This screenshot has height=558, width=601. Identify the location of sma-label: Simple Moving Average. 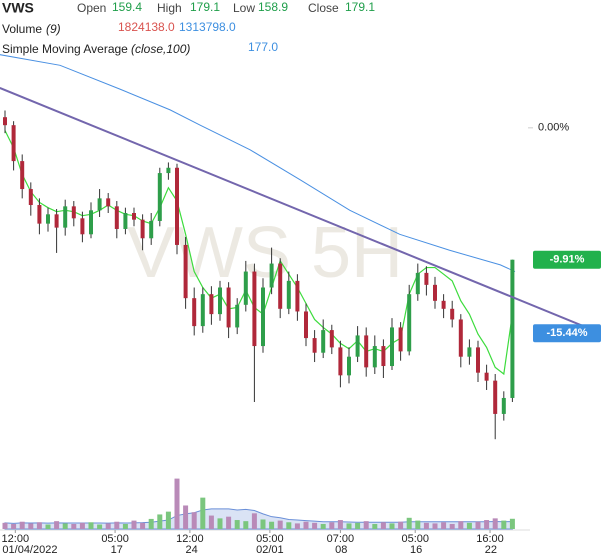
(65, 49).